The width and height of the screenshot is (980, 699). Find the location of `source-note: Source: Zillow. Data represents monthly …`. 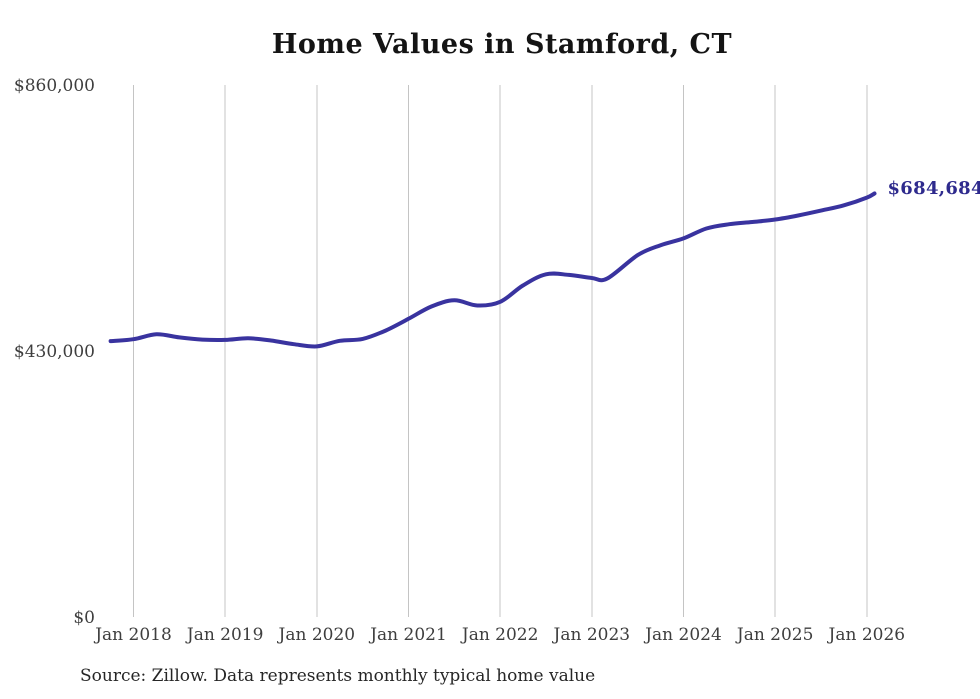

source-note: Source: Zillow. Data represents monthly … is located at coordinates (338, 676).